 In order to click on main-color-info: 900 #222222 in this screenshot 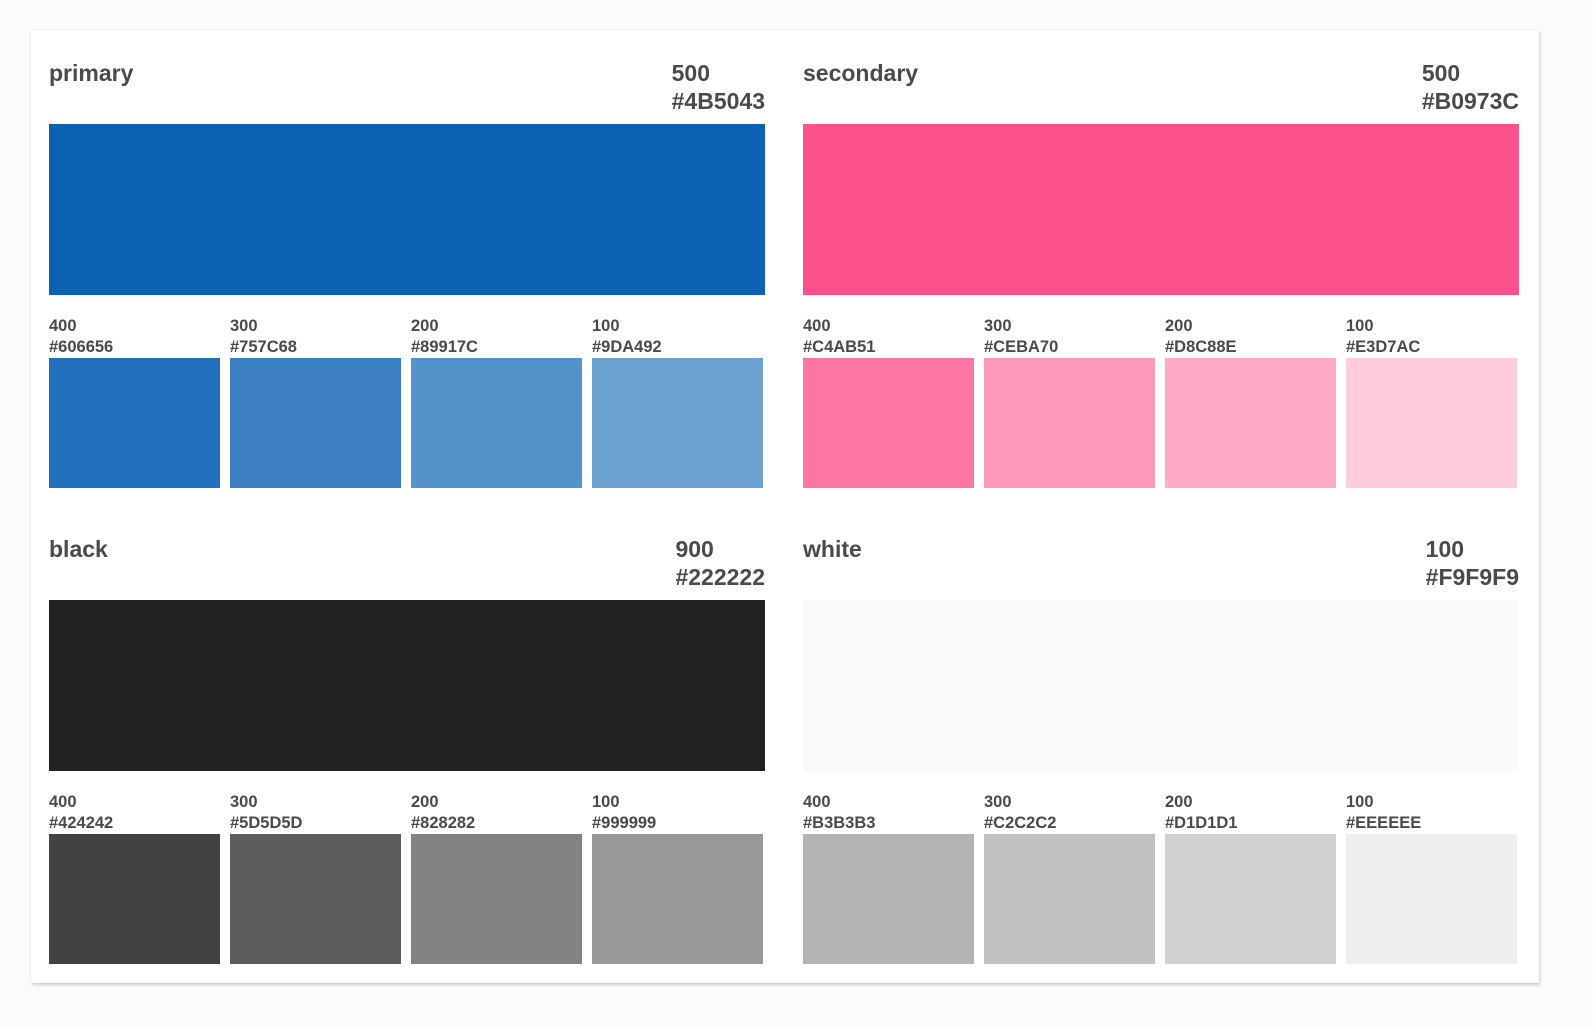, I will do `click(720, 563)`.